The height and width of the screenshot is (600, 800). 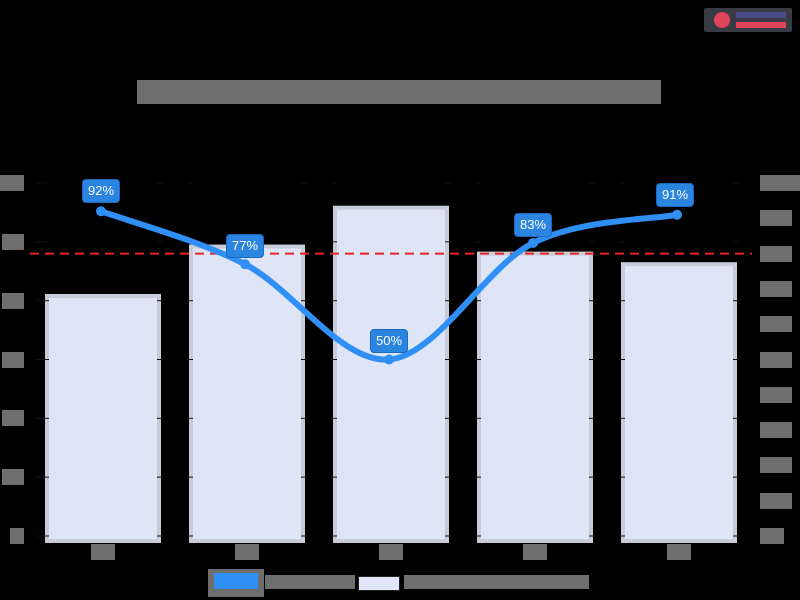 What do you see at coordinates (236, 583) in the screenshot?
I see `legend-line-swatch` at bounding box center [236, 583].